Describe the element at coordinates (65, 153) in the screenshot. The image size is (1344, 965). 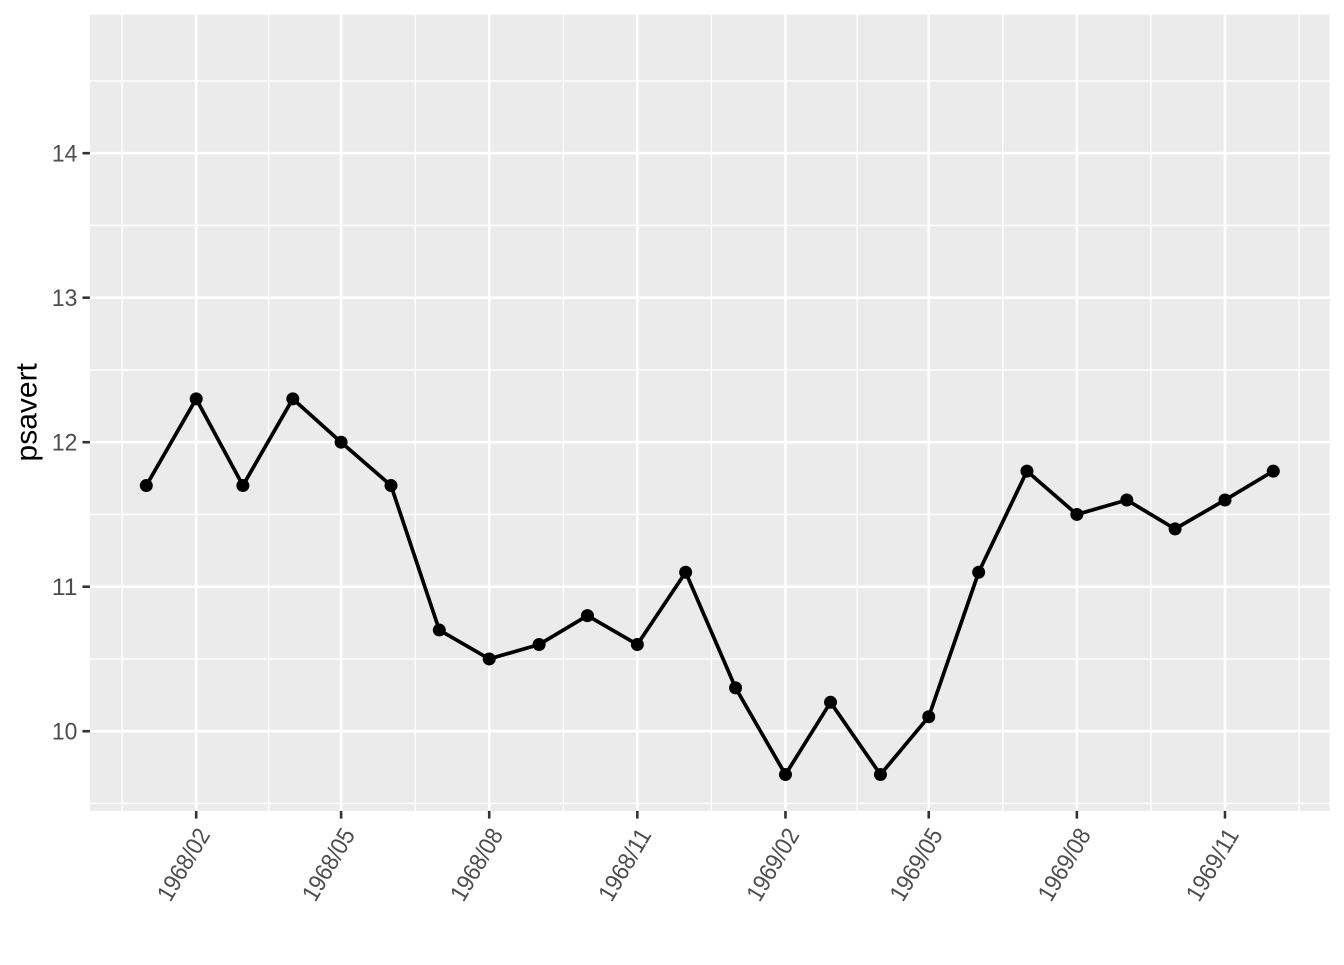
I see `svg-text: 14` at that location.